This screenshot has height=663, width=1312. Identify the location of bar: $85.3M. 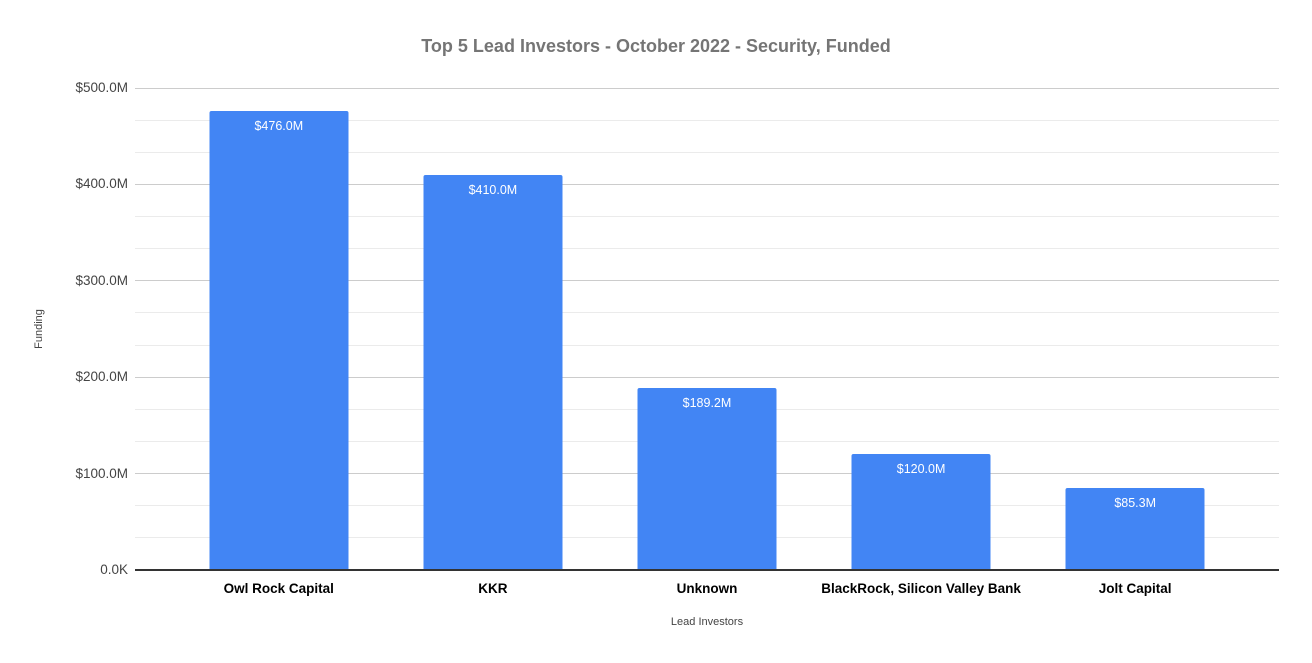
(1135, 528).